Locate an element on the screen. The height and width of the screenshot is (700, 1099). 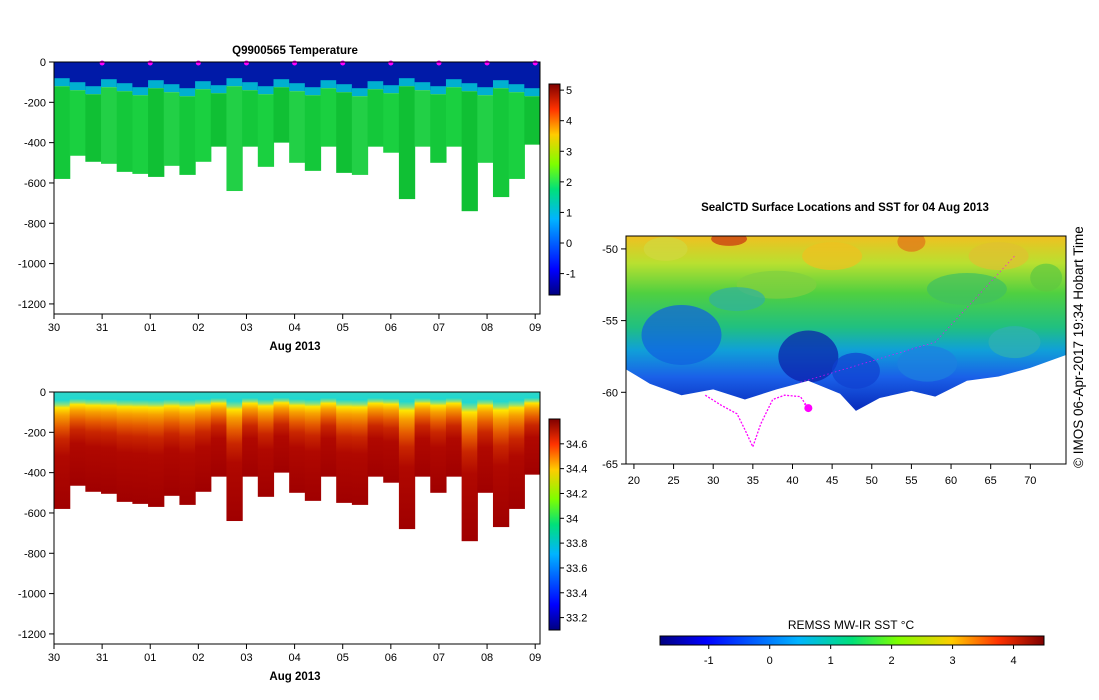
map-y-tick-label: -55 is located at coordinates (610, 322).